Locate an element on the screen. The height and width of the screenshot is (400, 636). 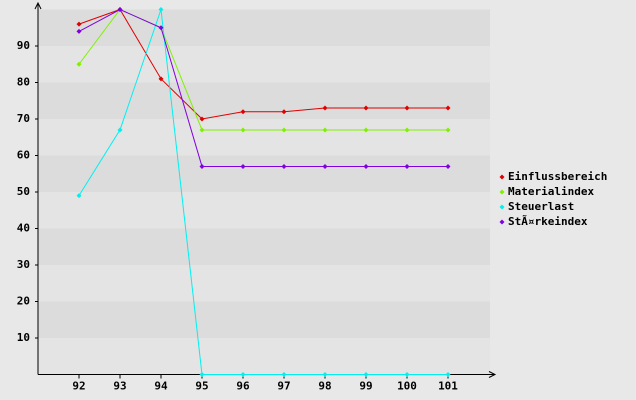
x-tick-label: 93 is located at coordinates (119, 386).